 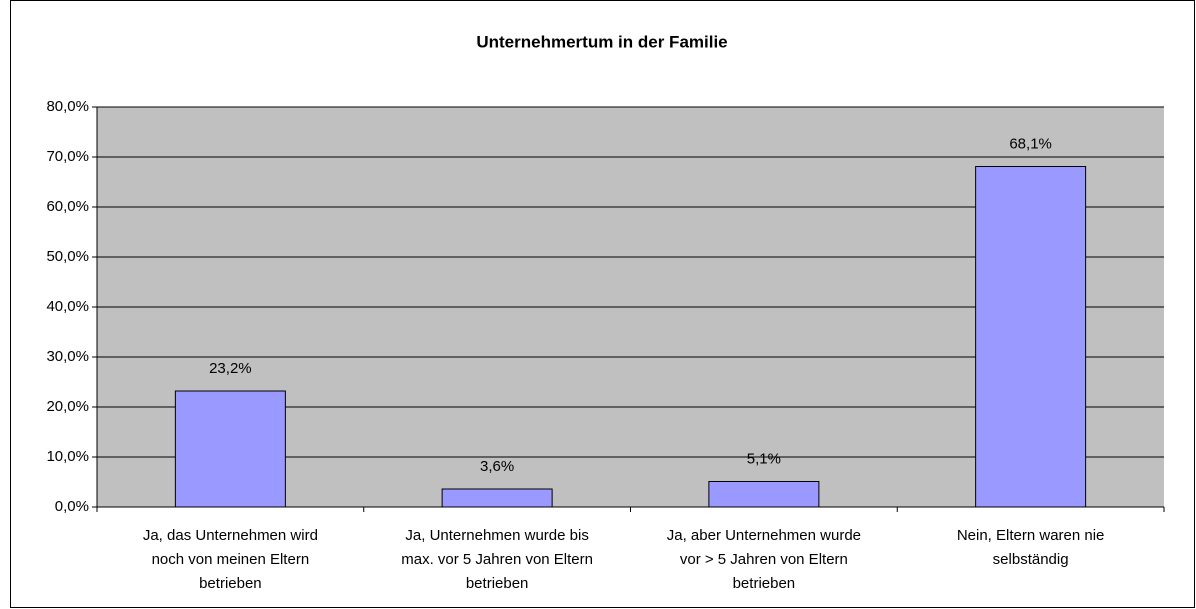 What do you see at coordinates (764, 535) in the screenshot?
I see `x-tick-label: Ja, aber Unternehmen wurde` at bounding box center [764, 535].